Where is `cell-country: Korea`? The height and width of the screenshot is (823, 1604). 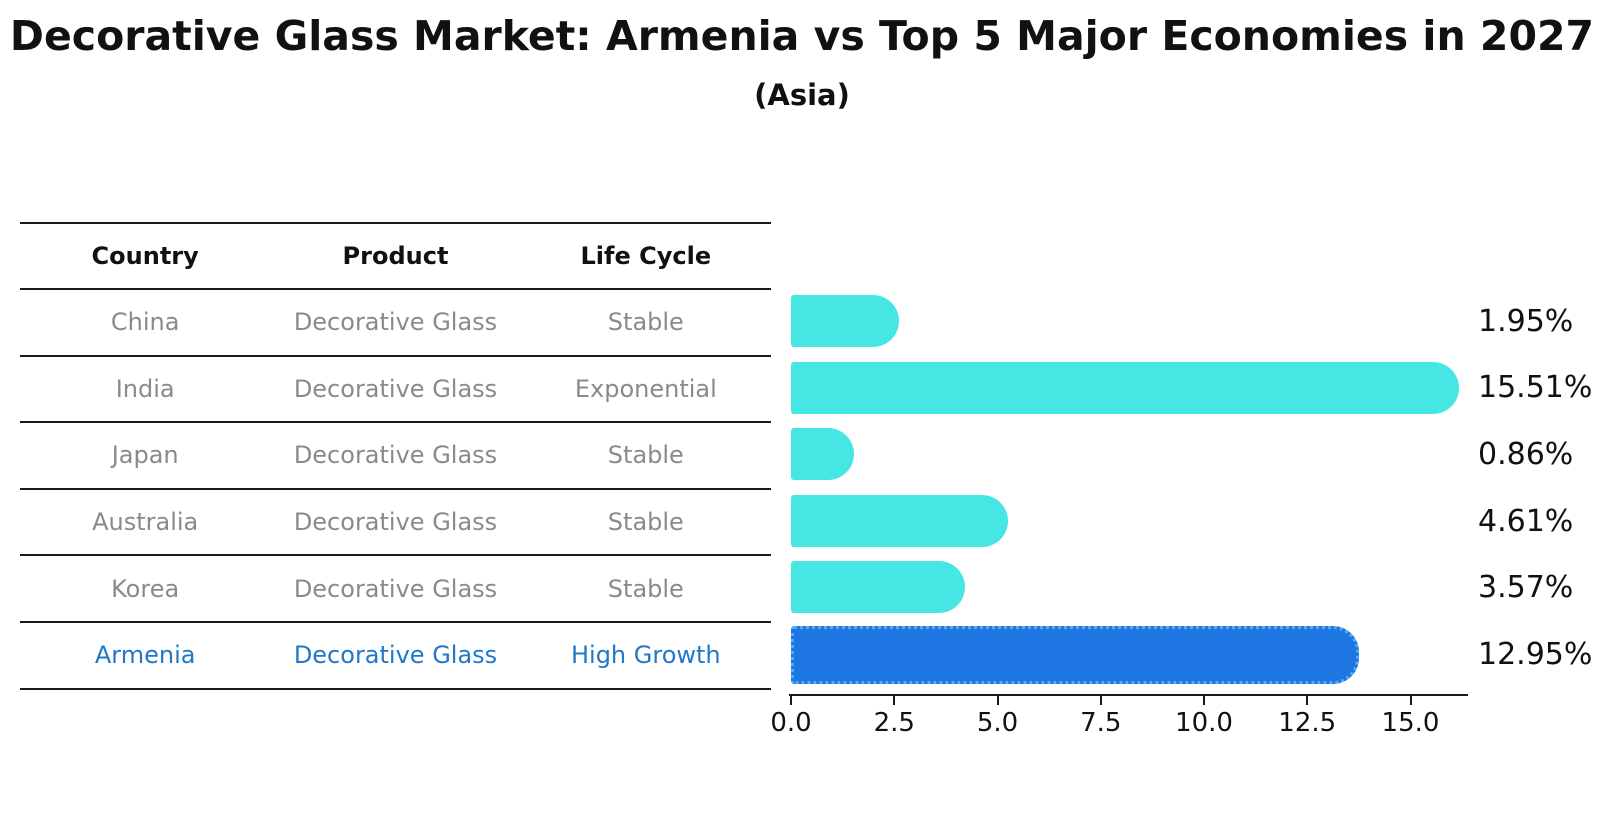 cell-country: Korea is located at coordinates (145, 588).